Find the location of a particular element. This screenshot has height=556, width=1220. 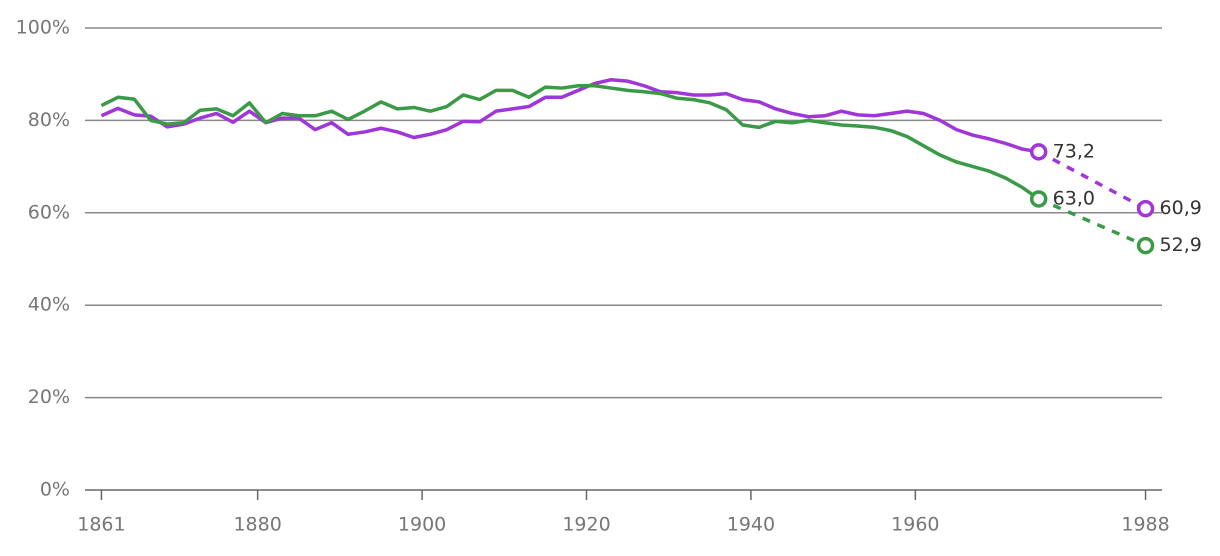

x-tick-label: 1988 is located at coordinates (1145, 525).